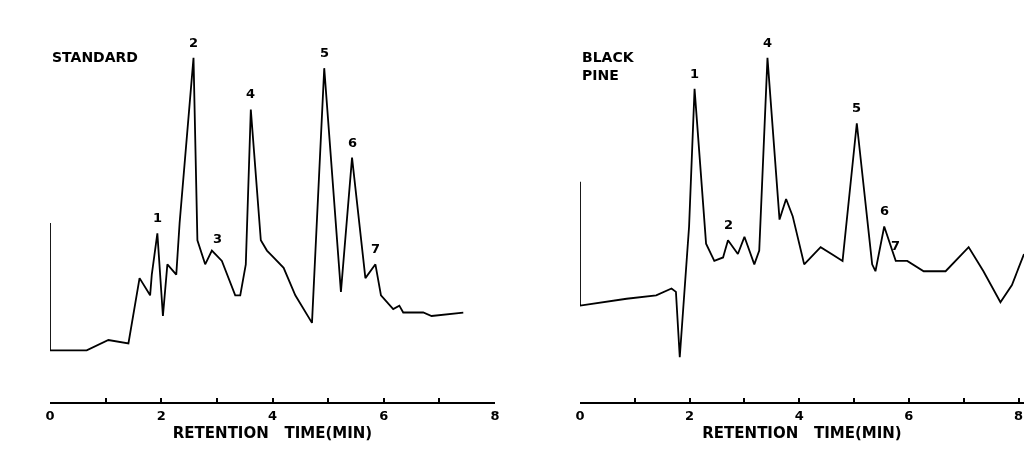 The width and height of the screenshot is (1029, 461). What do you see at coordinates (95, 57) in the screenshot?
I see `chart-title: STANDARD` at bounding box center [95, 57].